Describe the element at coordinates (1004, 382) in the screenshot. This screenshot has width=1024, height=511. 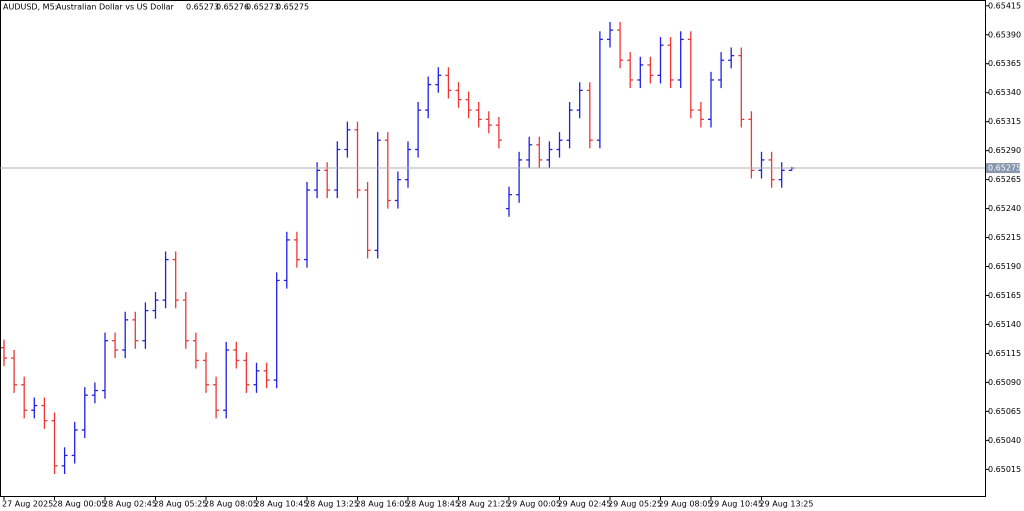
I see `y-tick-label: 0.65090` at that location.